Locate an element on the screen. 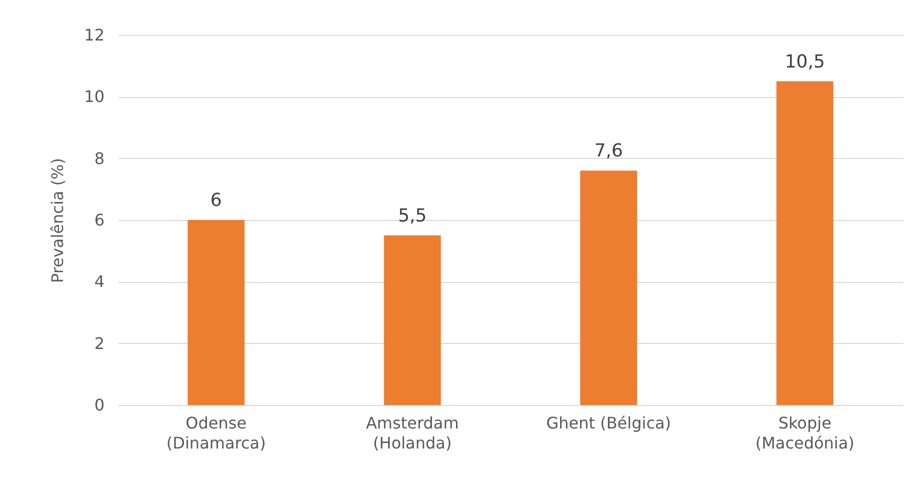  y-tick-label: 4 is located at coordinates (99, 282).